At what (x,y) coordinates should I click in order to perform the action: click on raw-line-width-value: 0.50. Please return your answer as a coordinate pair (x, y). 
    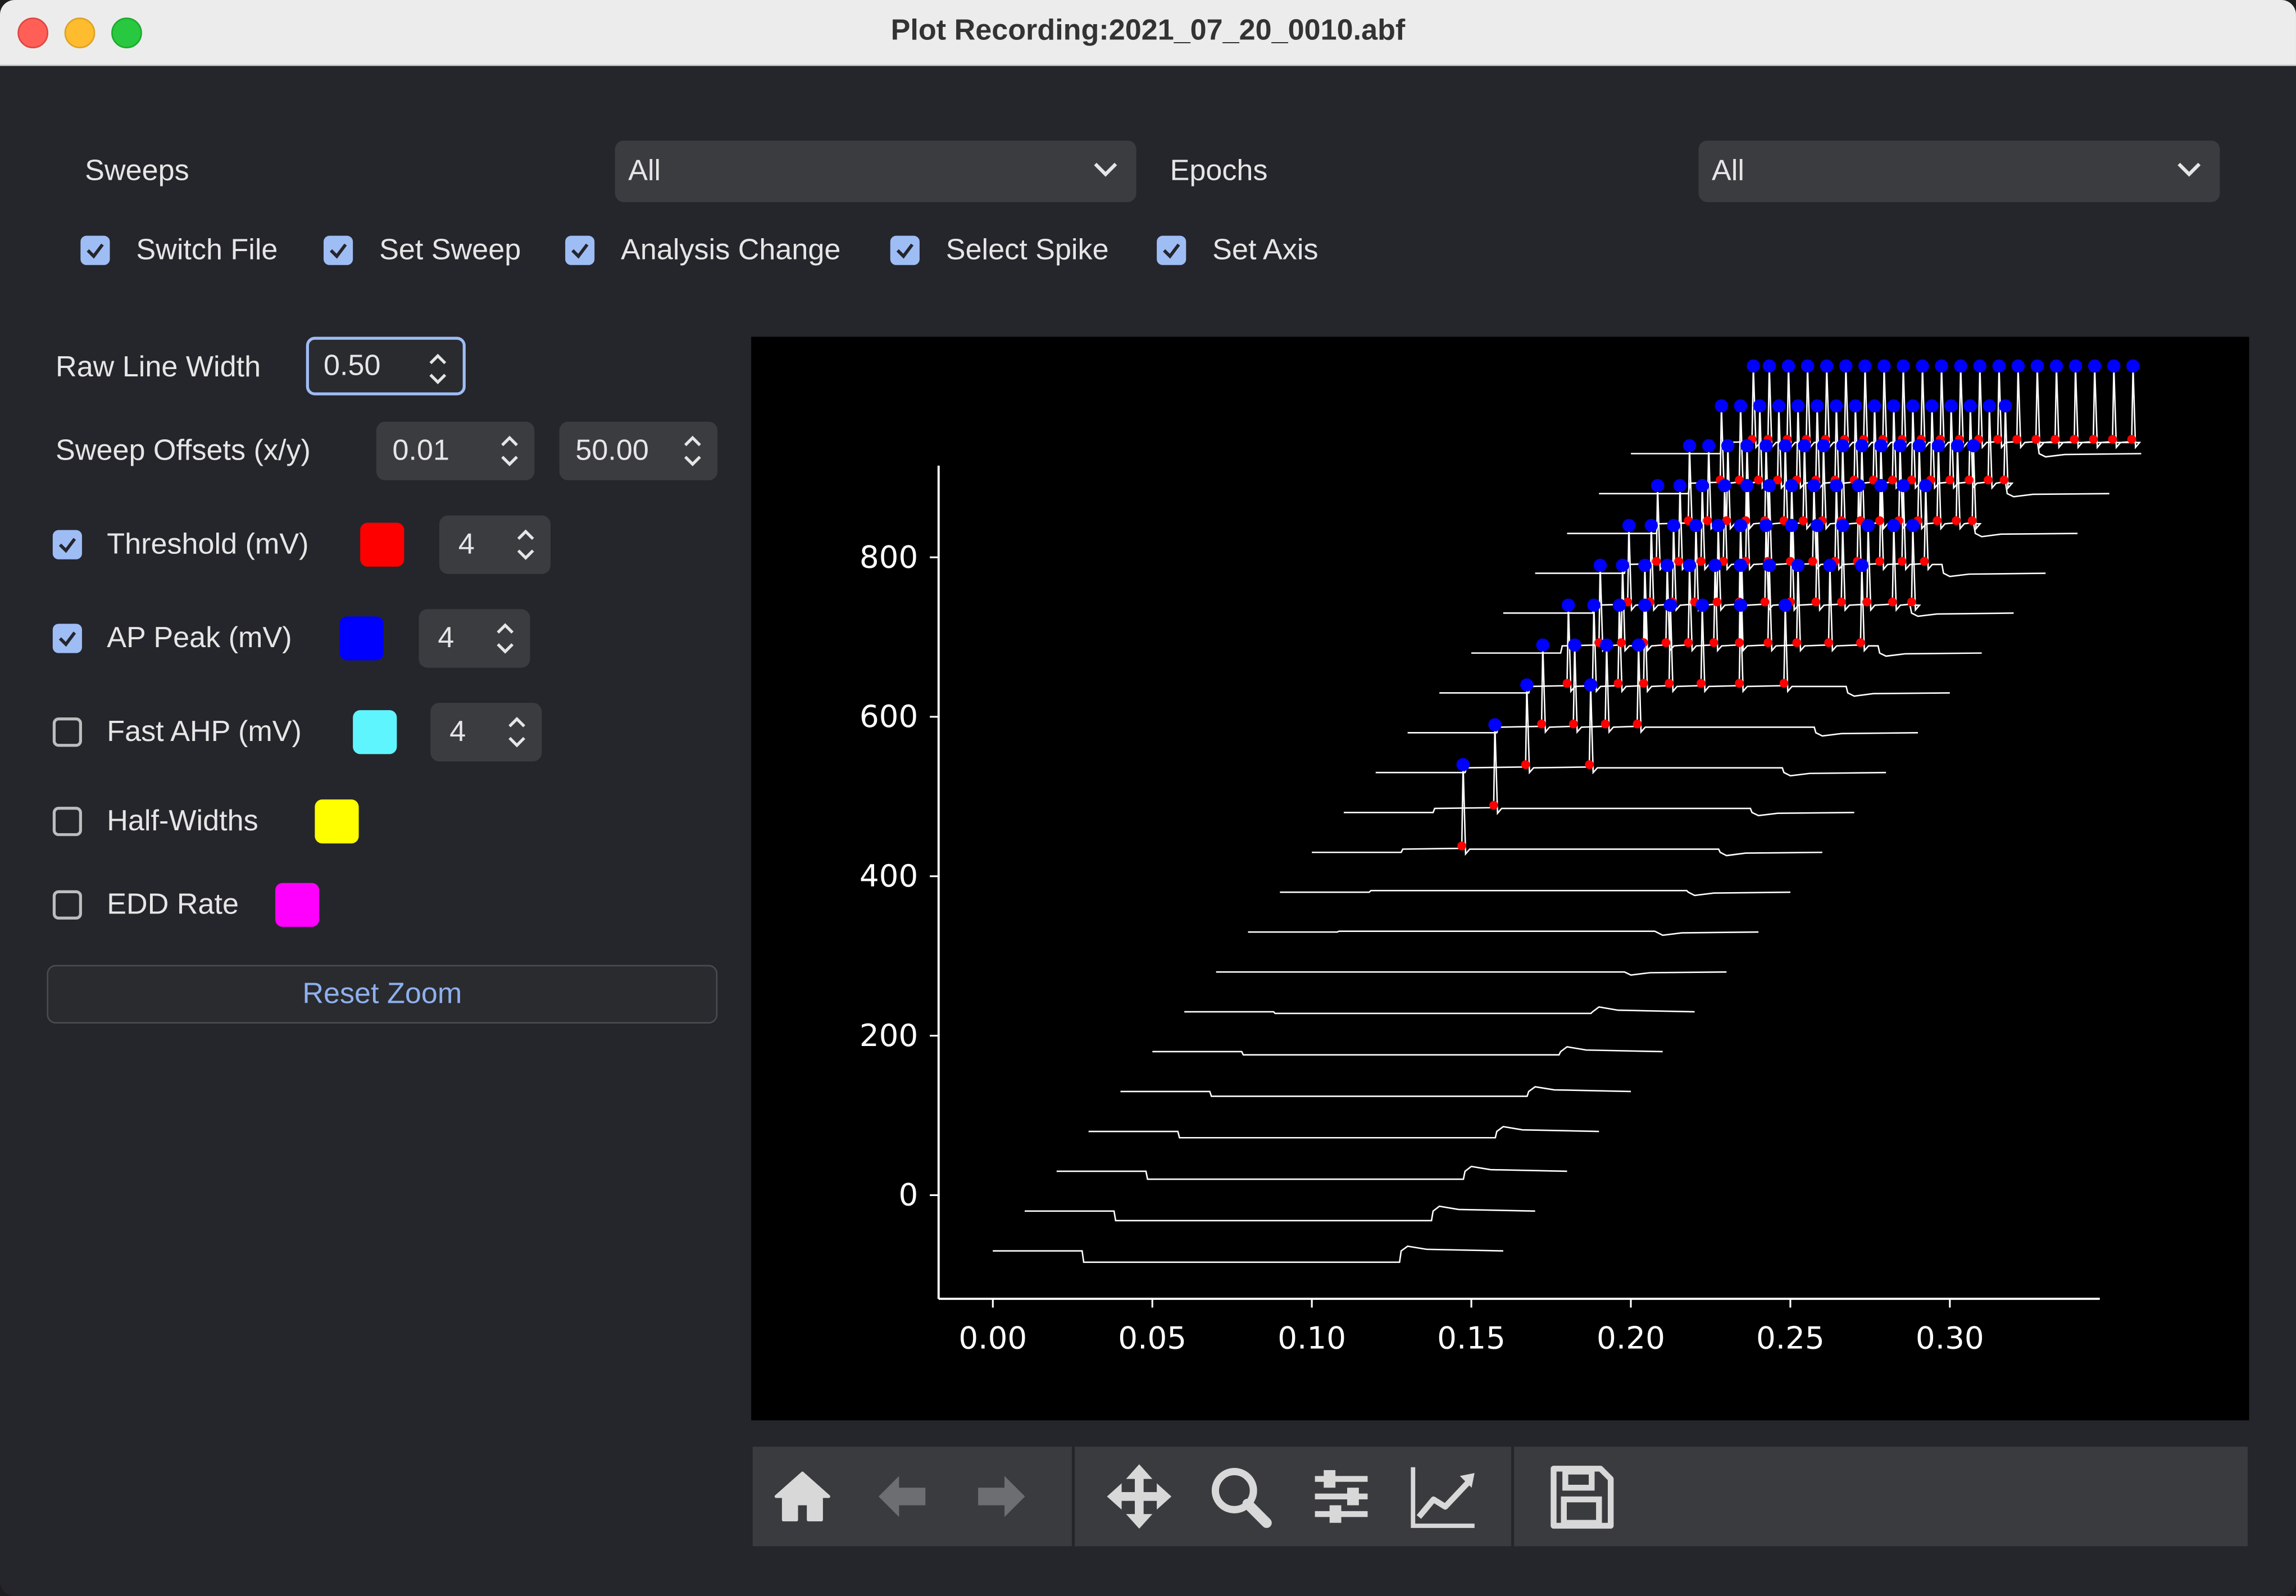
    Looking at the image, I should click on (352, 366).